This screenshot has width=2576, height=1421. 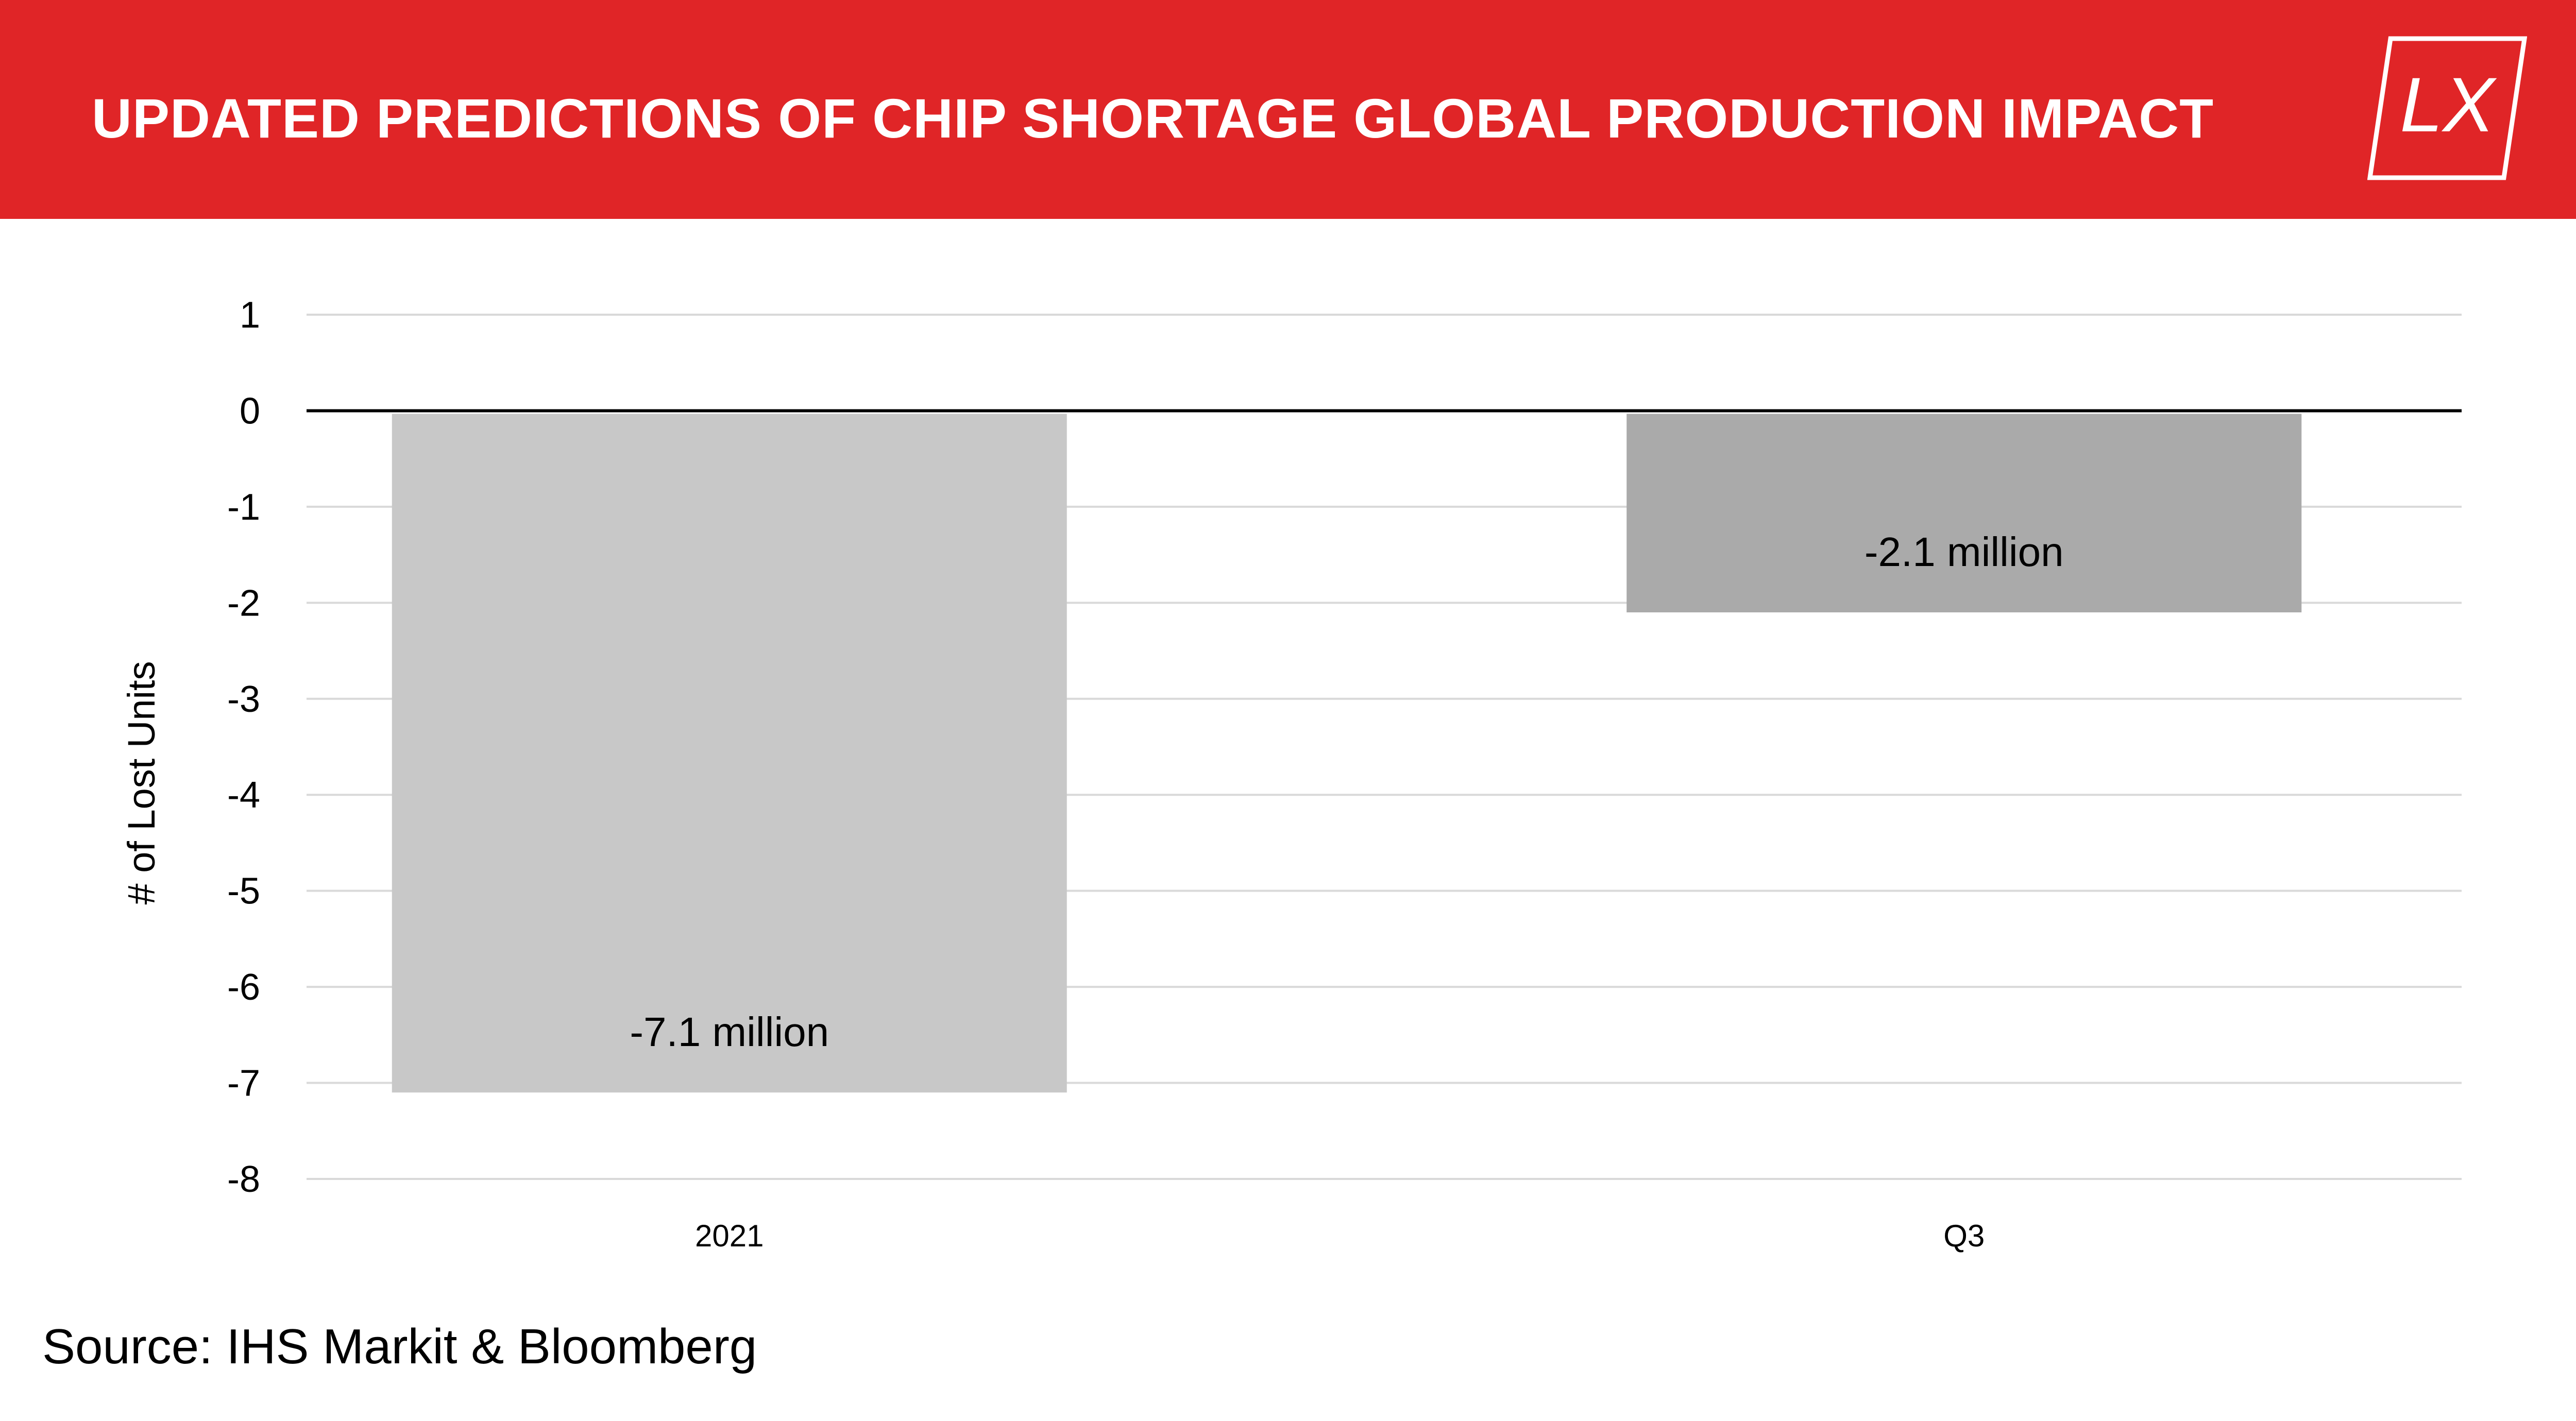 What do you see at coordinates (244, 1179) in the screenshot?
I see `y-tick-label: -8` at bounding box center [244, 1179].